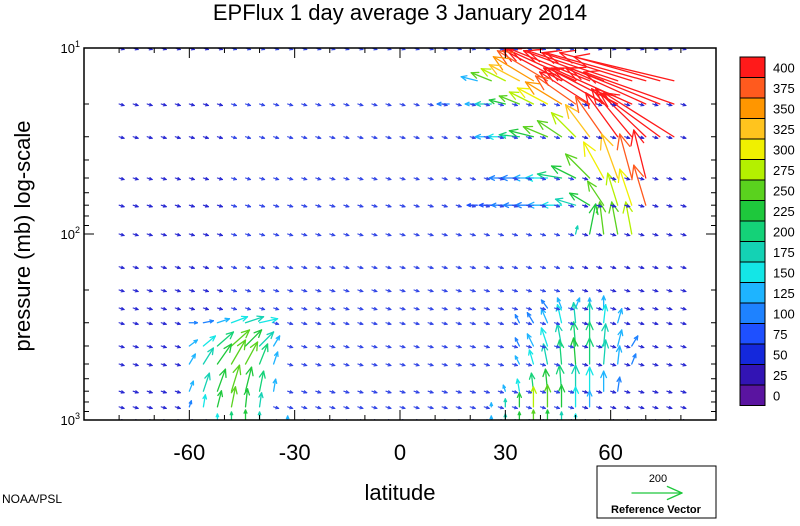 The height and width of the screenshot is (526, 800). Describe the element at coordinates (70, 233) in the screenshot. I see `y-tick-label: 10²` at that location.